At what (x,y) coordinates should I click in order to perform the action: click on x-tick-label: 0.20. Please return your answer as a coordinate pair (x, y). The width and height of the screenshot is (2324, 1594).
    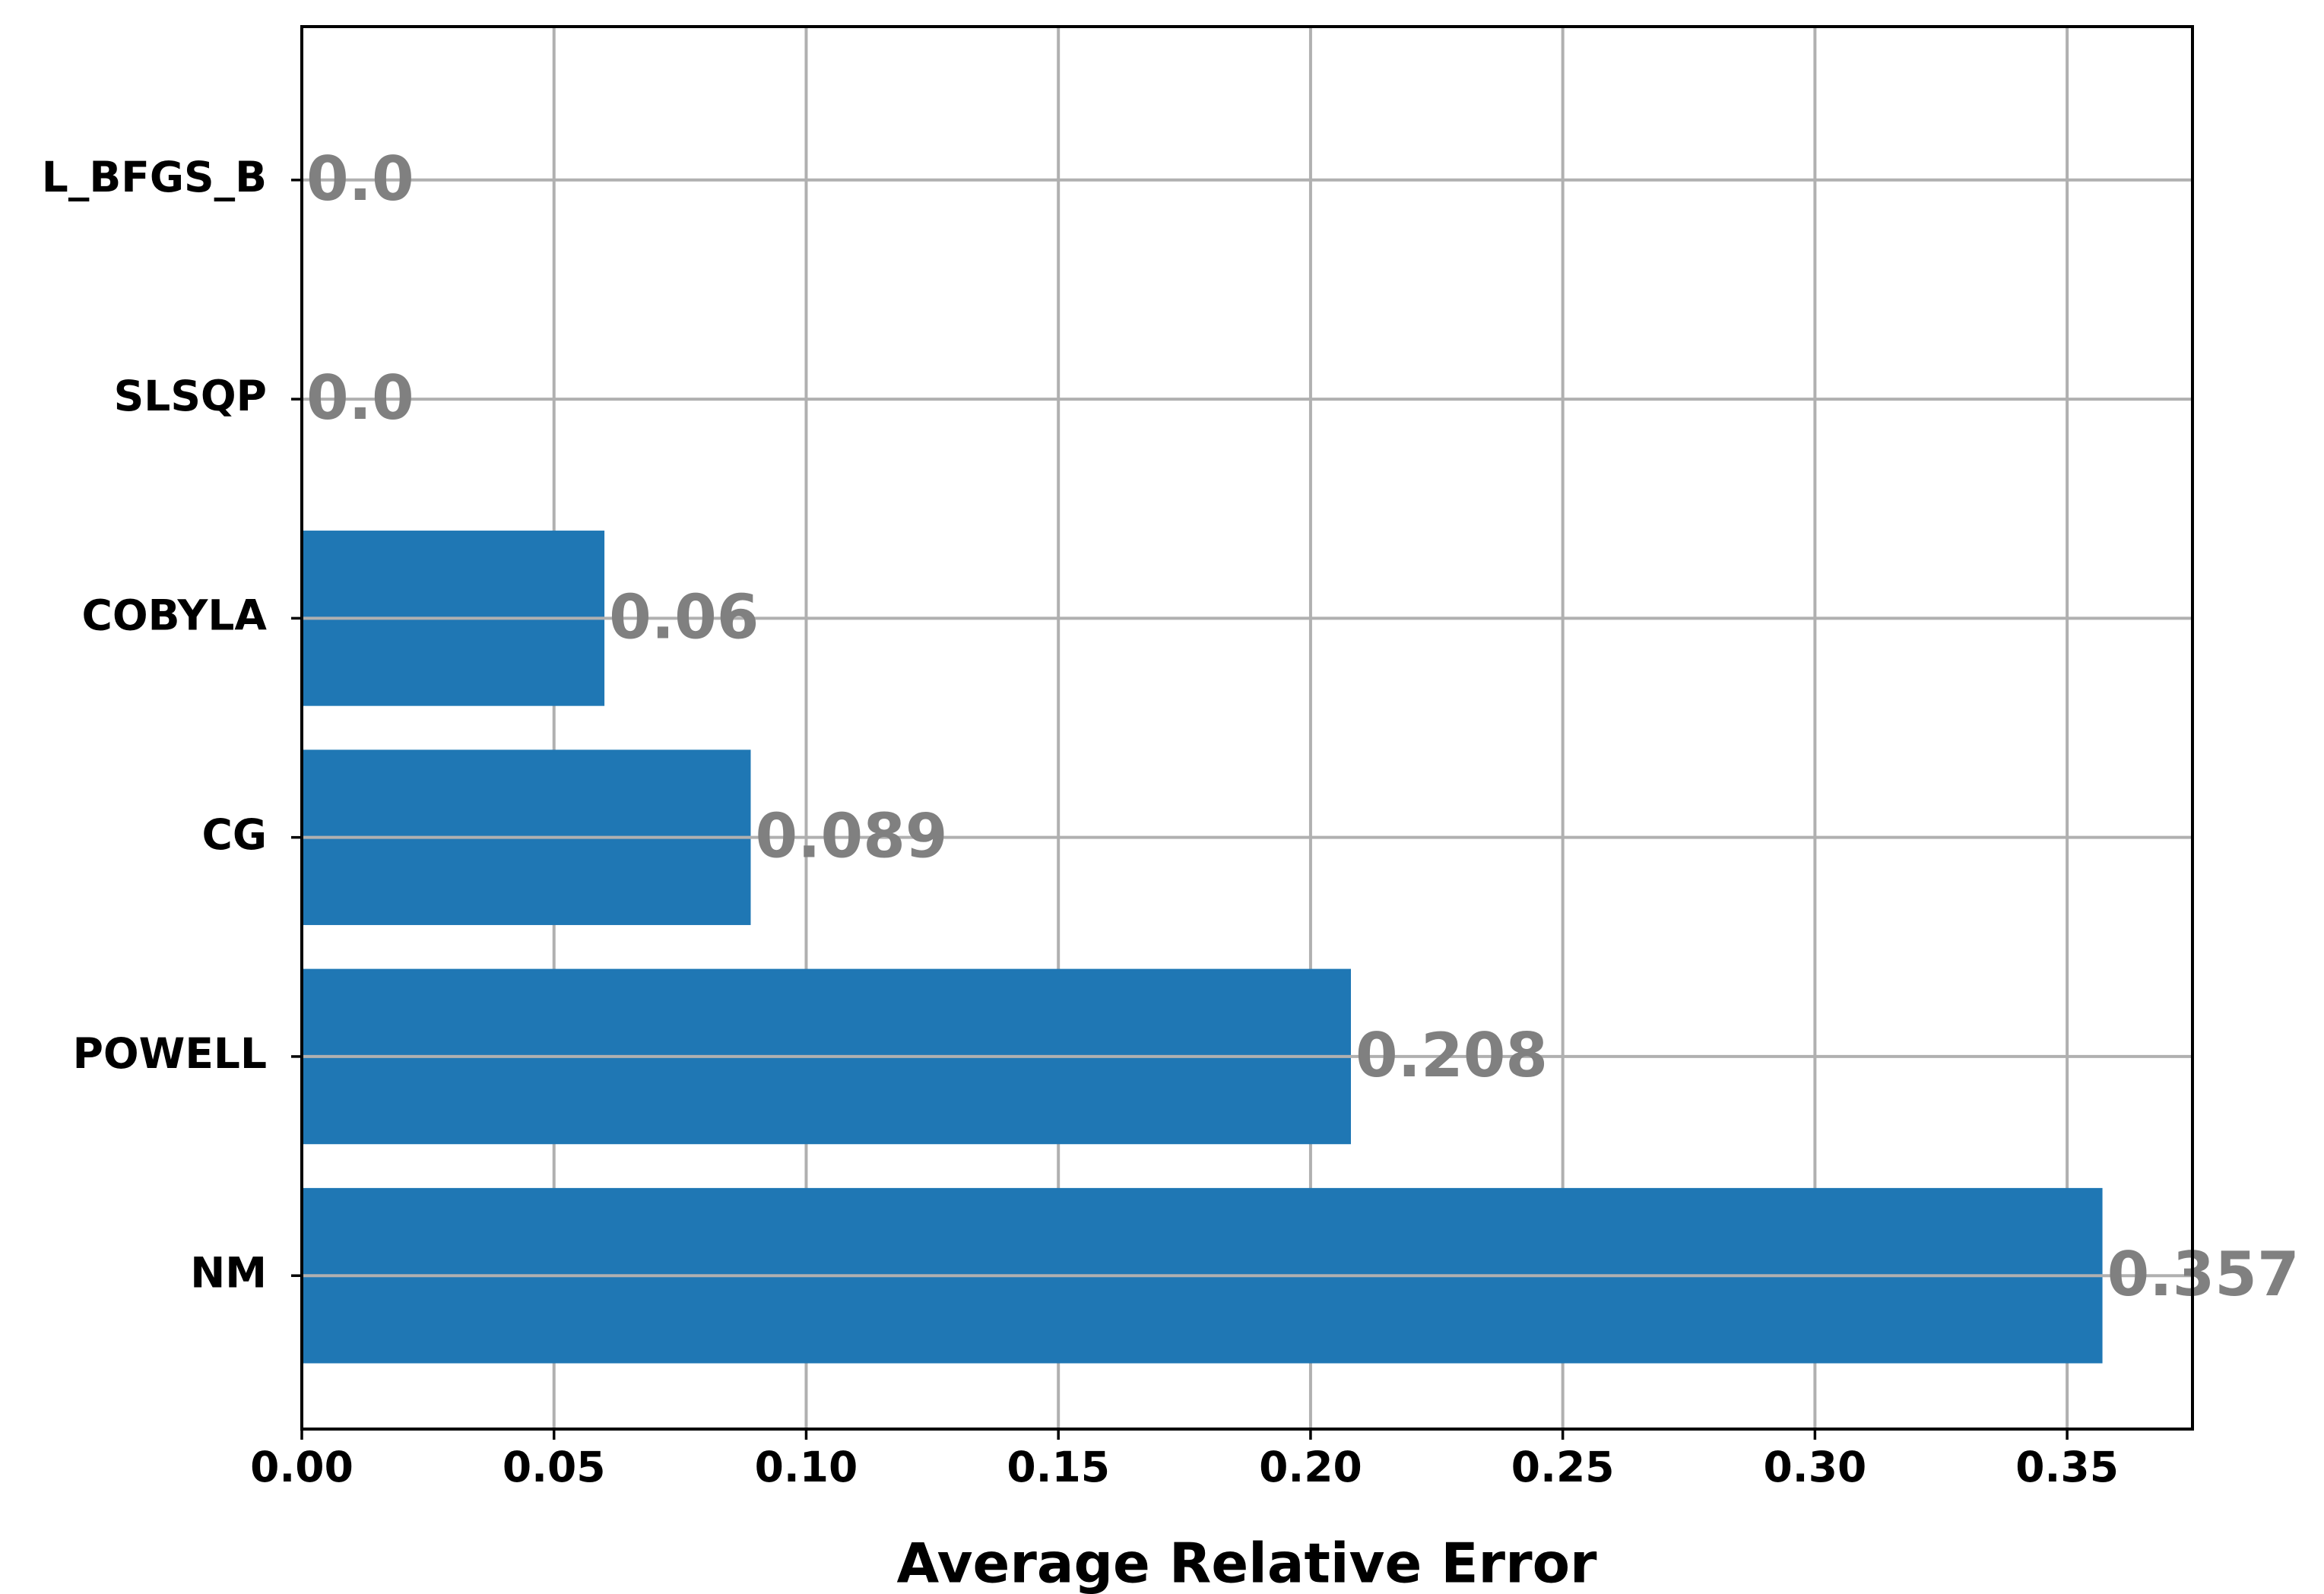
    Looking at the image, I should click on (1310, 1467).